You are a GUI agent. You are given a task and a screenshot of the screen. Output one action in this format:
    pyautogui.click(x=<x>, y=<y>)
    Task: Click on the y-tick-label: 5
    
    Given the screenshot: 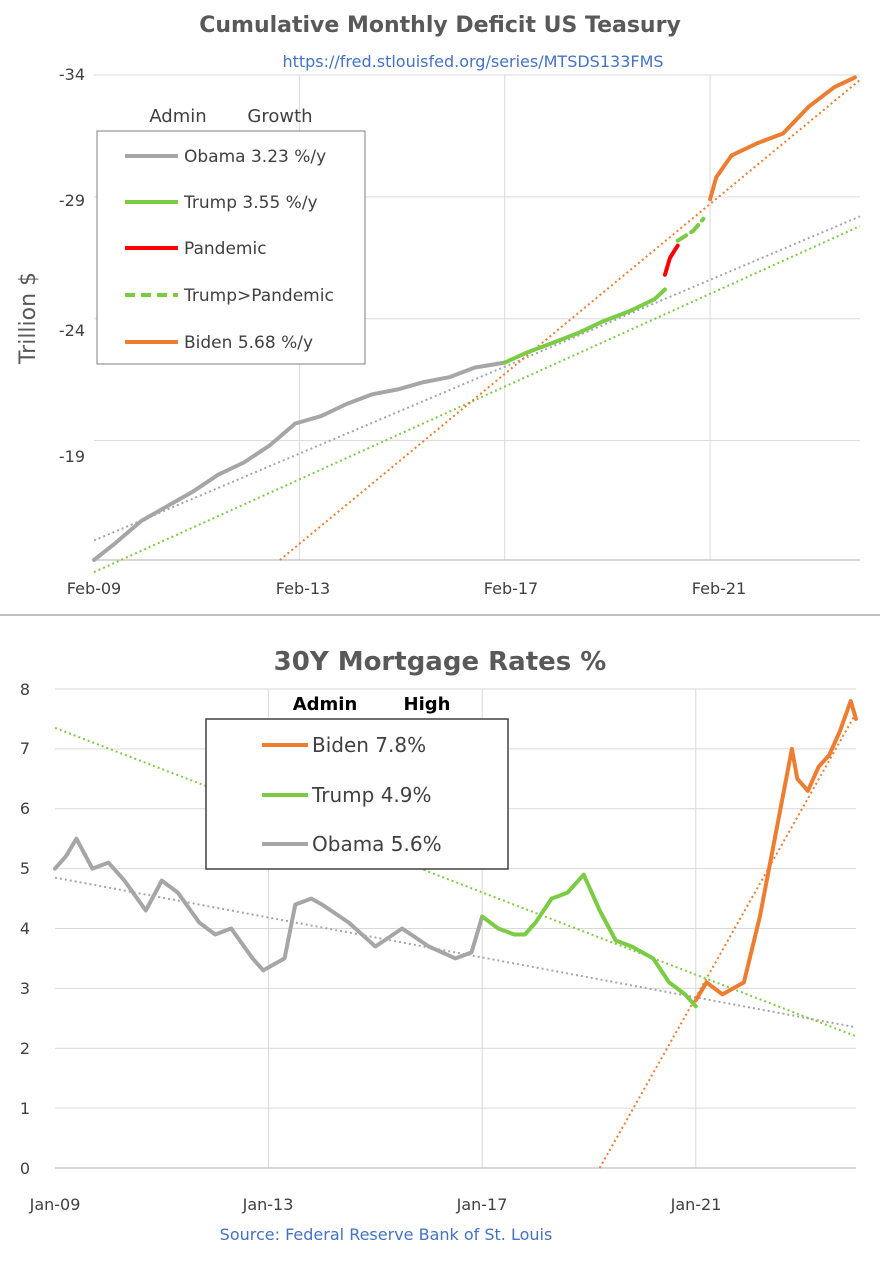 What is the action you would take?
    pyautogui.click(x=25, y=868)
    